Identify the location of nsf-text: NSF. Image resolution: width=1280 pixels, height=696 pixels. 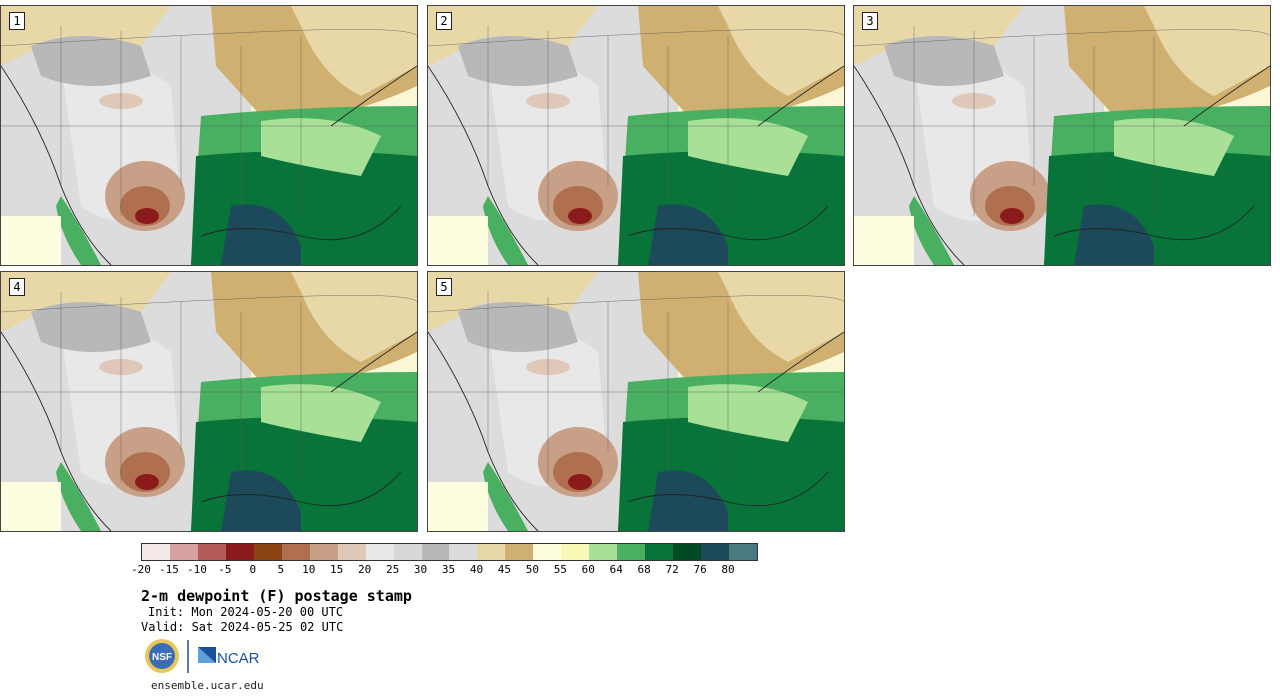
(162, 657).